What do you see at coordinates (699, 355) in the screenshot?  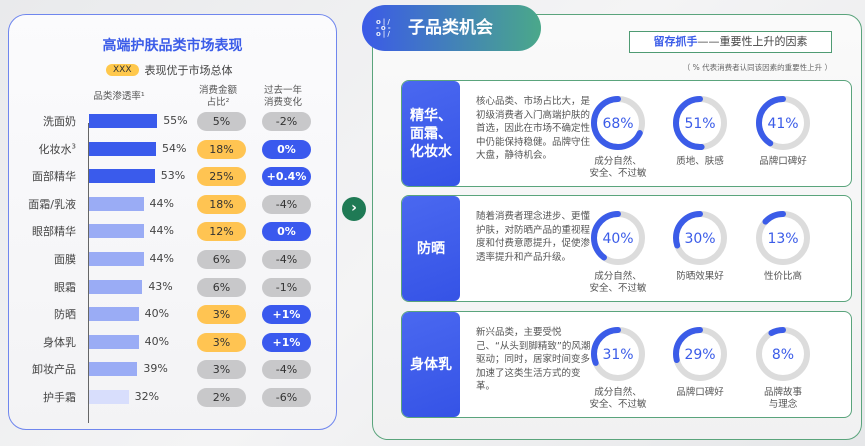 I see `gauge-value: 29%` at bounding box center [699, 355].